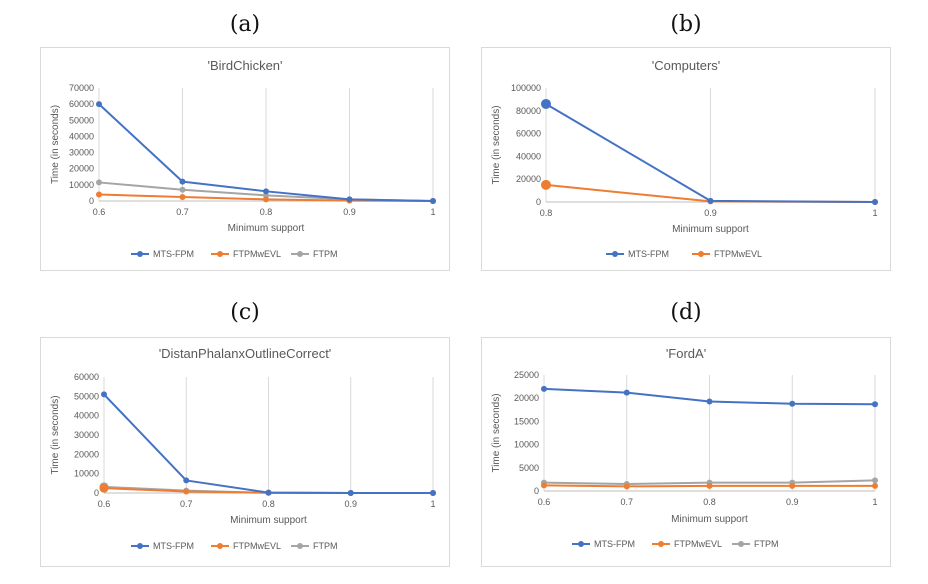 The height and width of the screenshot is (584, 928). I want to click on y-tick-label: 80000, so click(528, 111).